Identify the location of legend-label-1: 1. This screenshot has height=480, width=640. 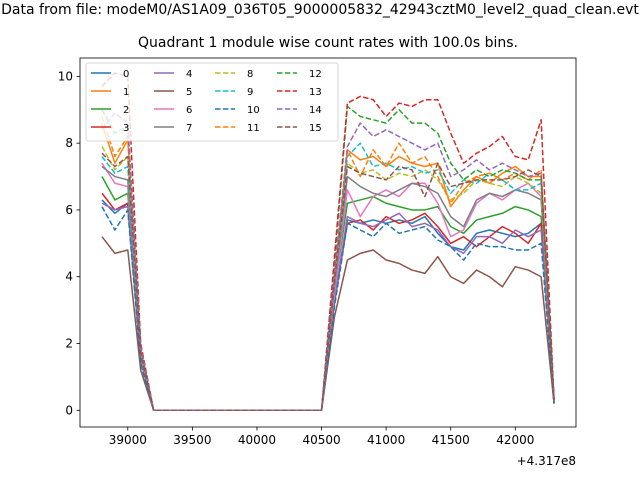
(126, 92).